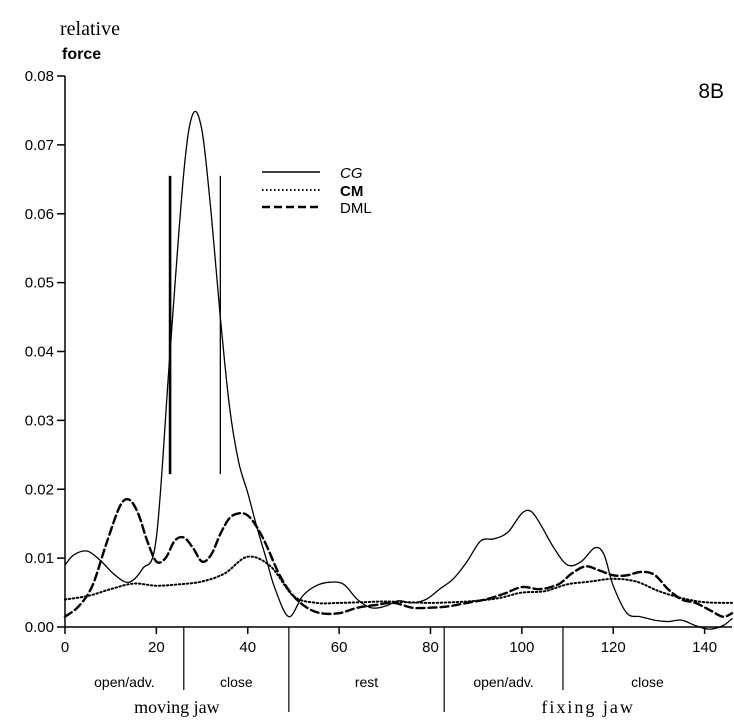 The width and height of the screenshot is (734, 721). What do you see at coordinates (503, 682) in the screenshot?
I see `phase-label-3: open/adv.` at bounding box center [503, 682].